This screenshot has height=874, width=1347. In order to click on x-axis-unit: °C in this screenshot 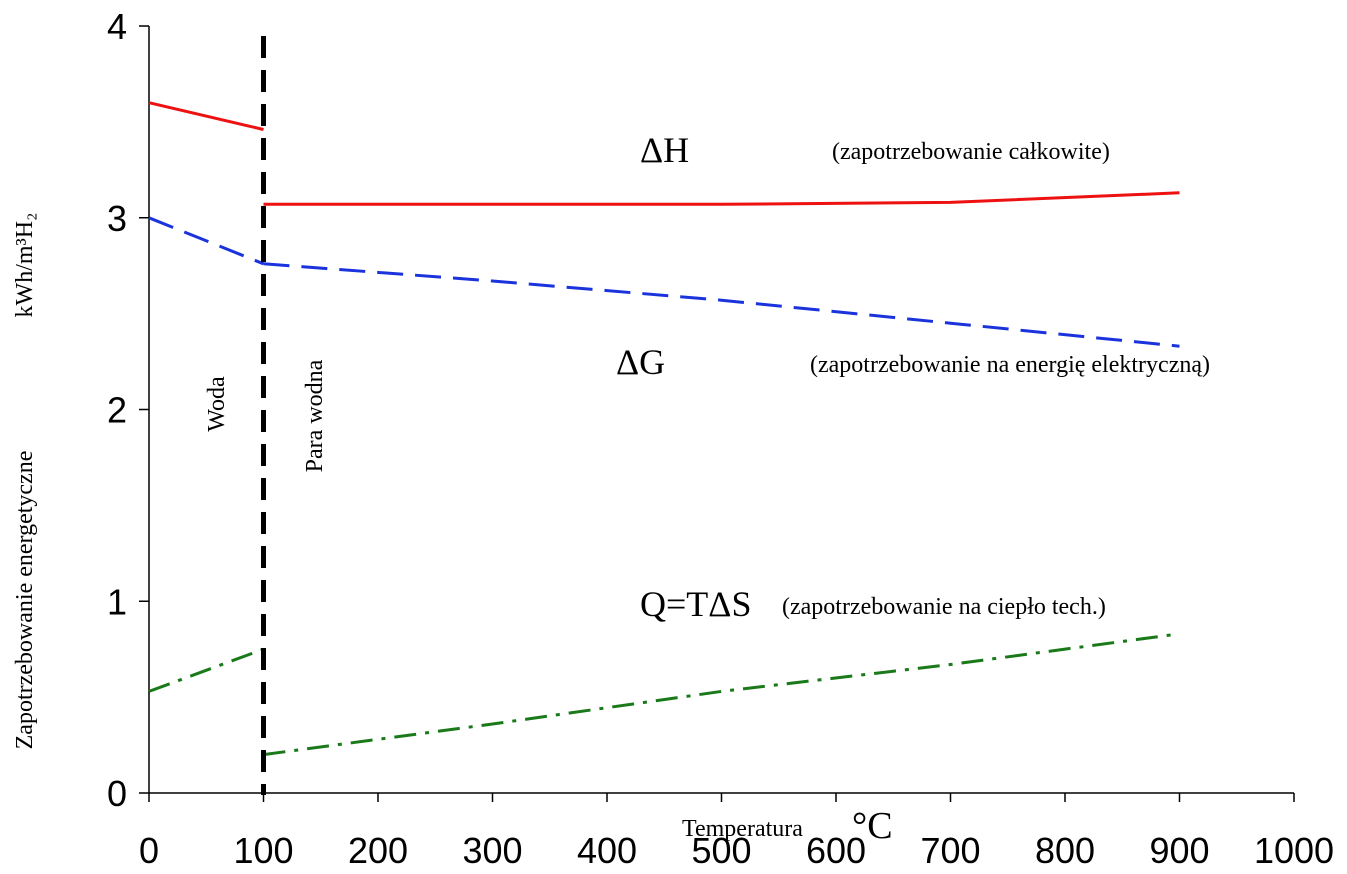, I will do `click(872, 826)`.